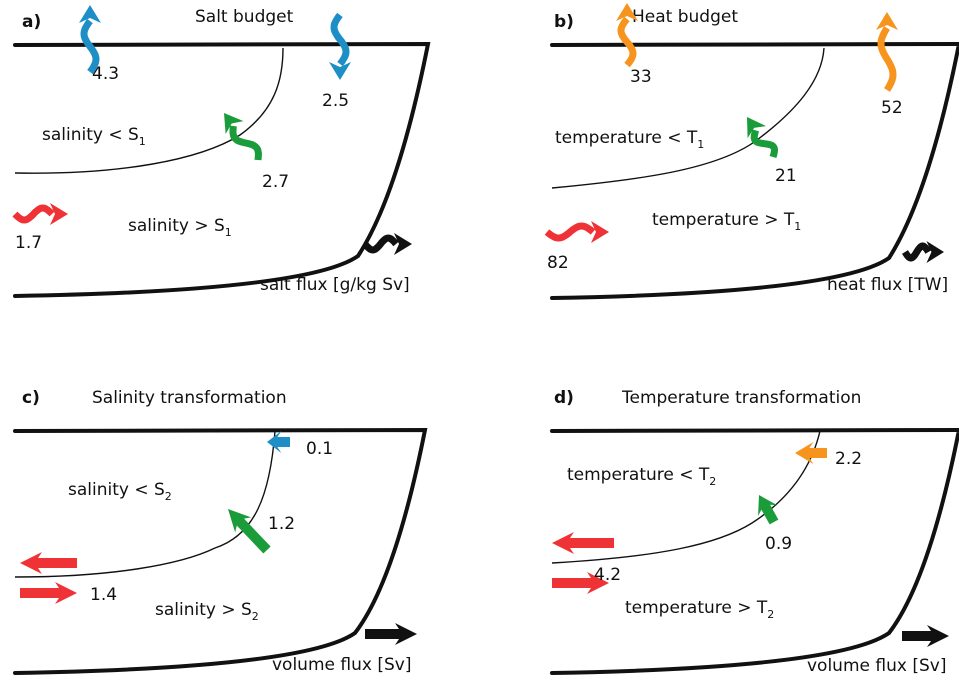  I want to click on region-label: salinity > S2, so click(207, 611).